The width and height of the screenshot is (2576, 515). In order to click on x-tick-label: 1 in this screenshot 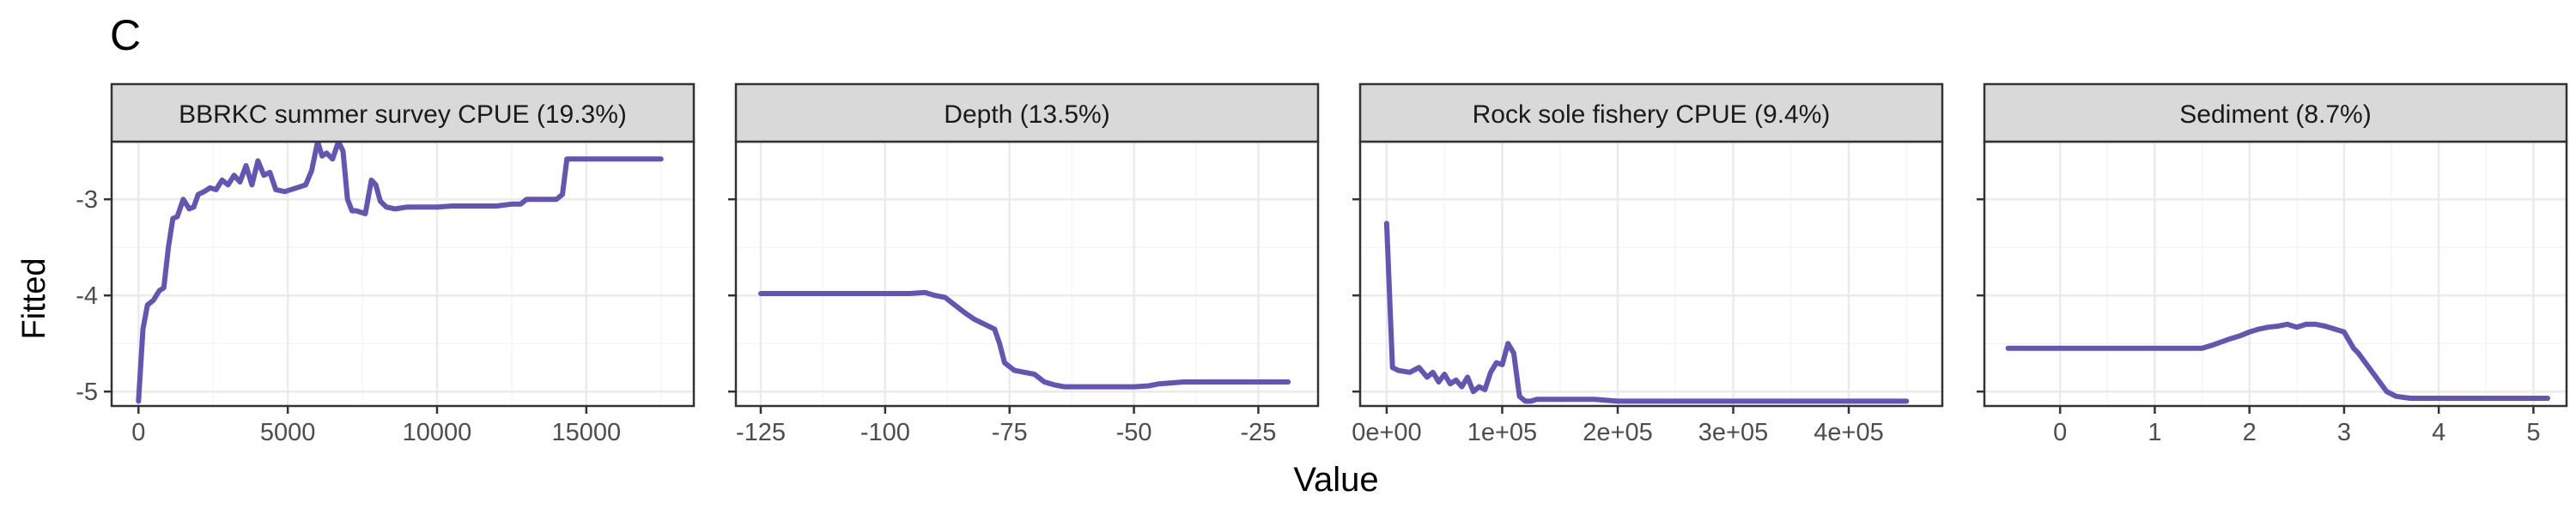, I will do `click(2155, 432)`.